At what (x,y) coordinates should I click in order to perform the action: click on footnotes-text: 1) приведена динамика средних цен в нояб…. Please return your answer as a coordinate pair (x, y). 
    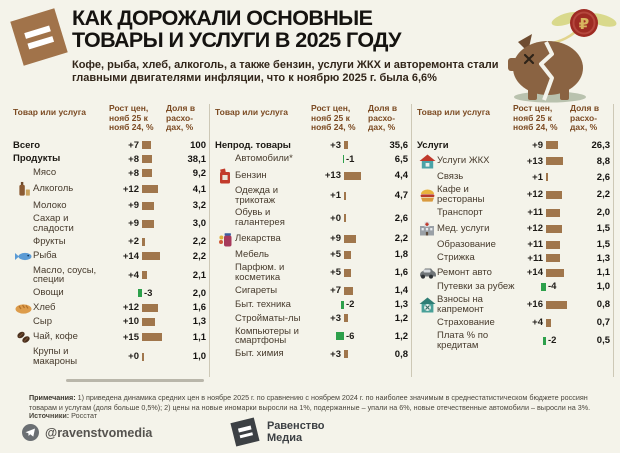
    Looking at the image, I should click on (310, 402).